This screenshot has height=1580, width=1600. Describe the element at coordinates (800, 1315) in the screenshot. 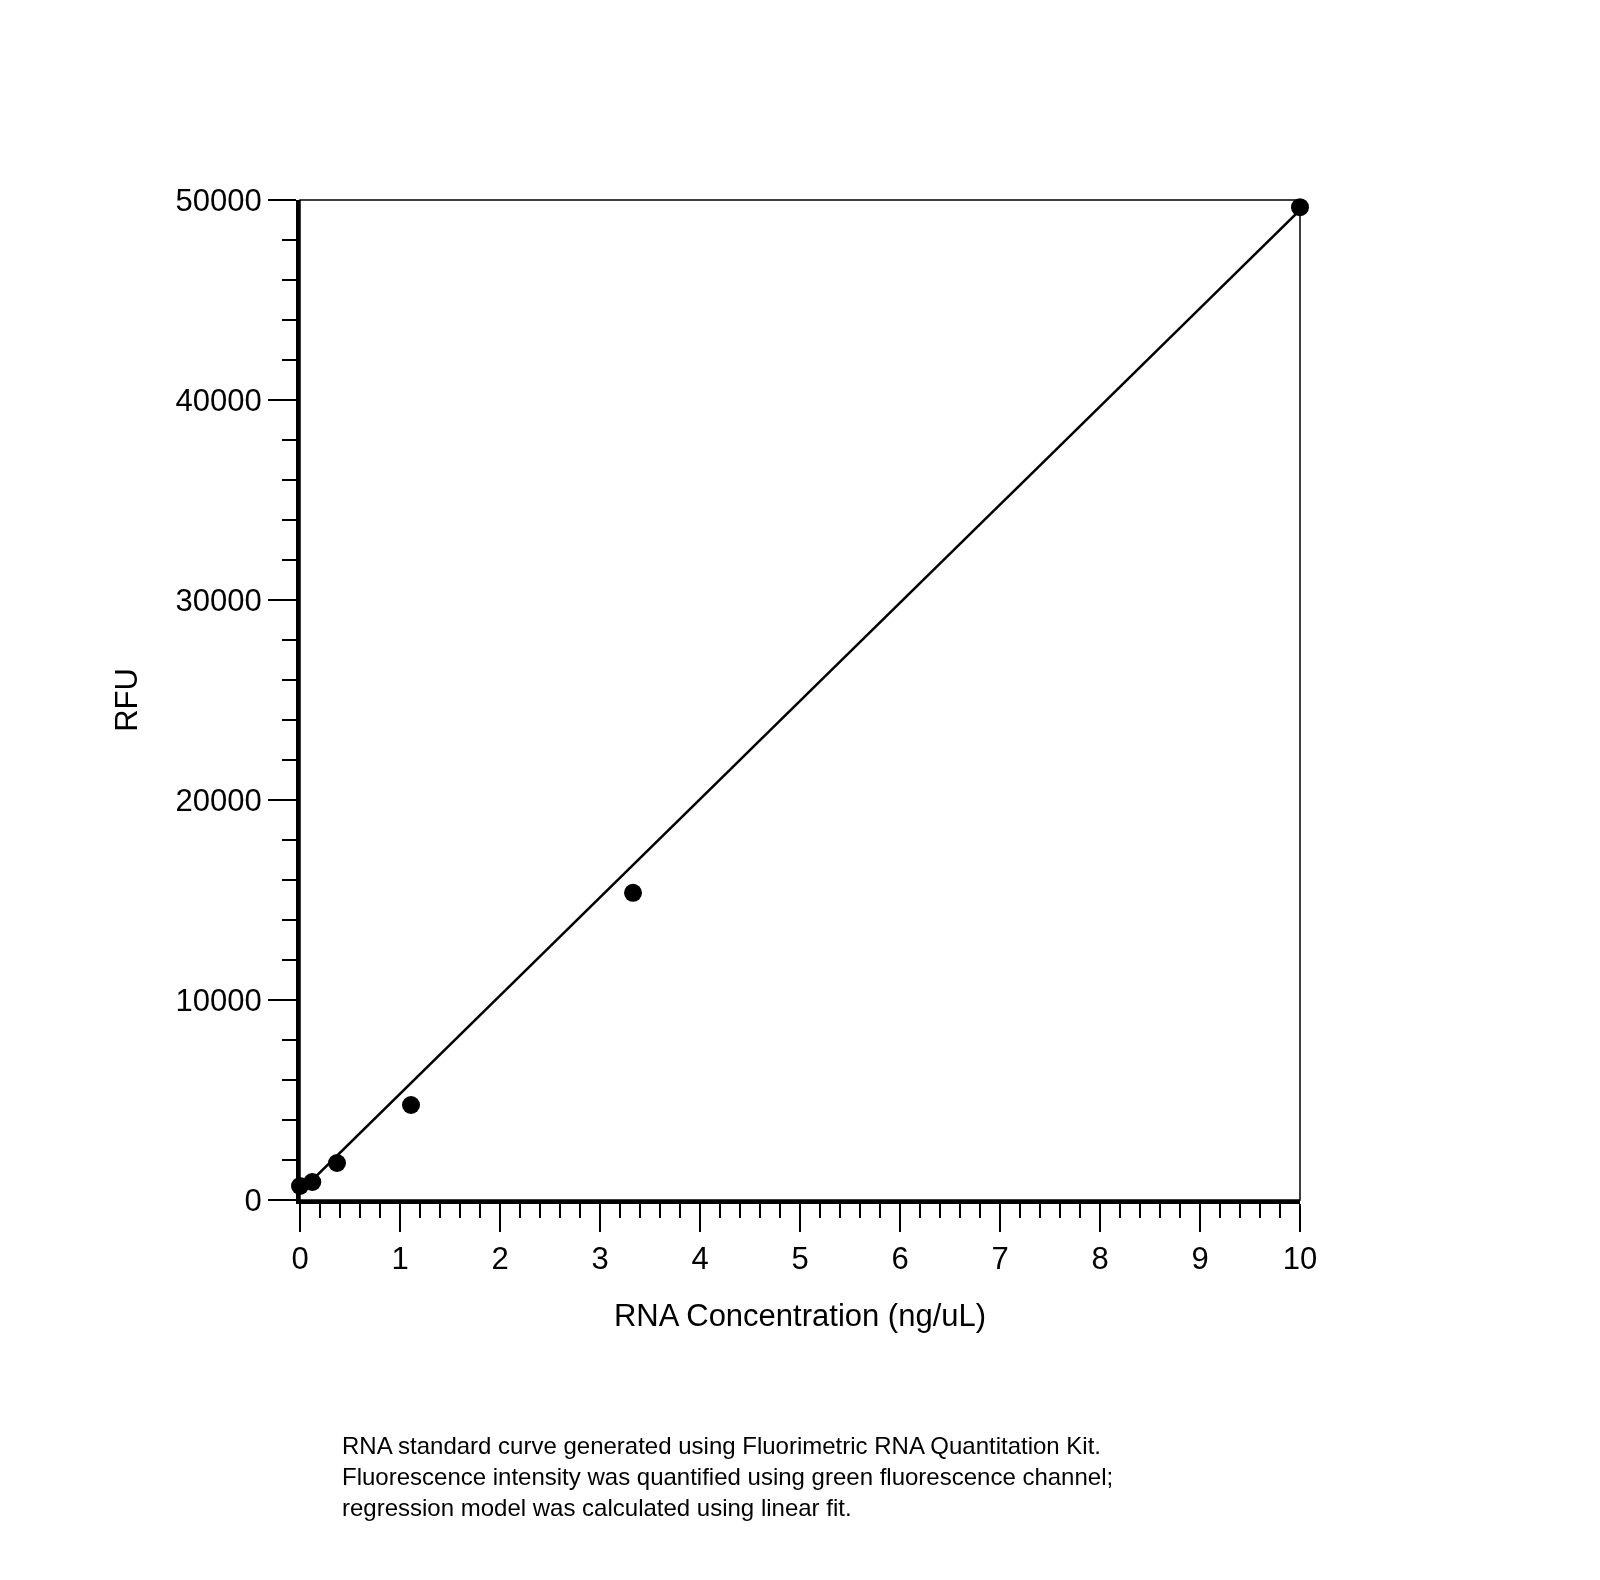

I see `x-axis-title: RNA Concentration (ng/uL)` at that location.